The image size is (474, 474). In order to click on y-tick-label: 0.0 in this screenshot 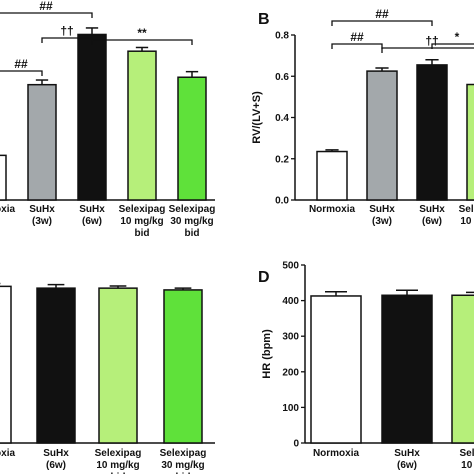, I will do `click(282, 201)`.